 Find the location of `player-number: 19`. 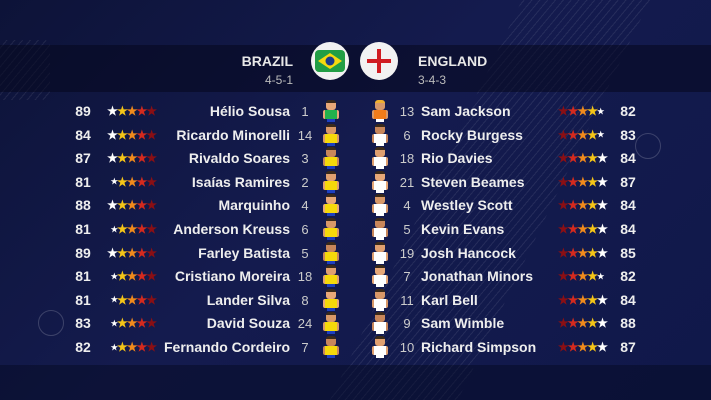

player-number: 19 is located at coordinates (407, 253).